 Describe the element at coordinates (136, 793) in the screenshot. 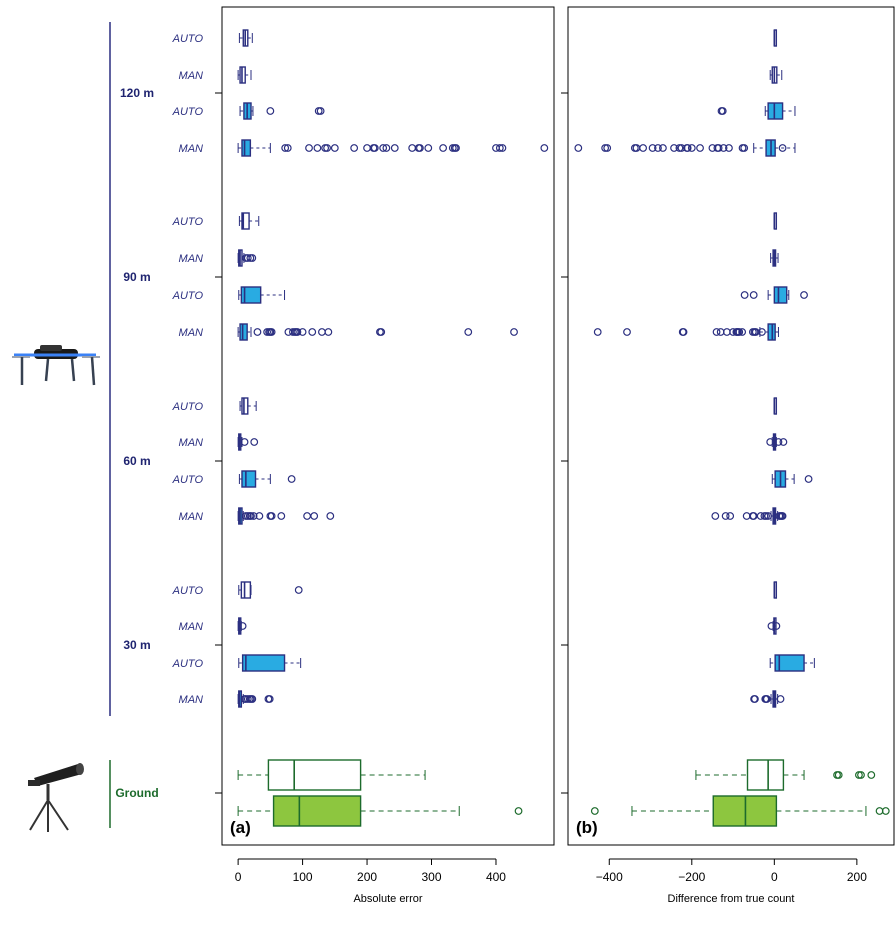

I see `group-label: Ground` at that location.